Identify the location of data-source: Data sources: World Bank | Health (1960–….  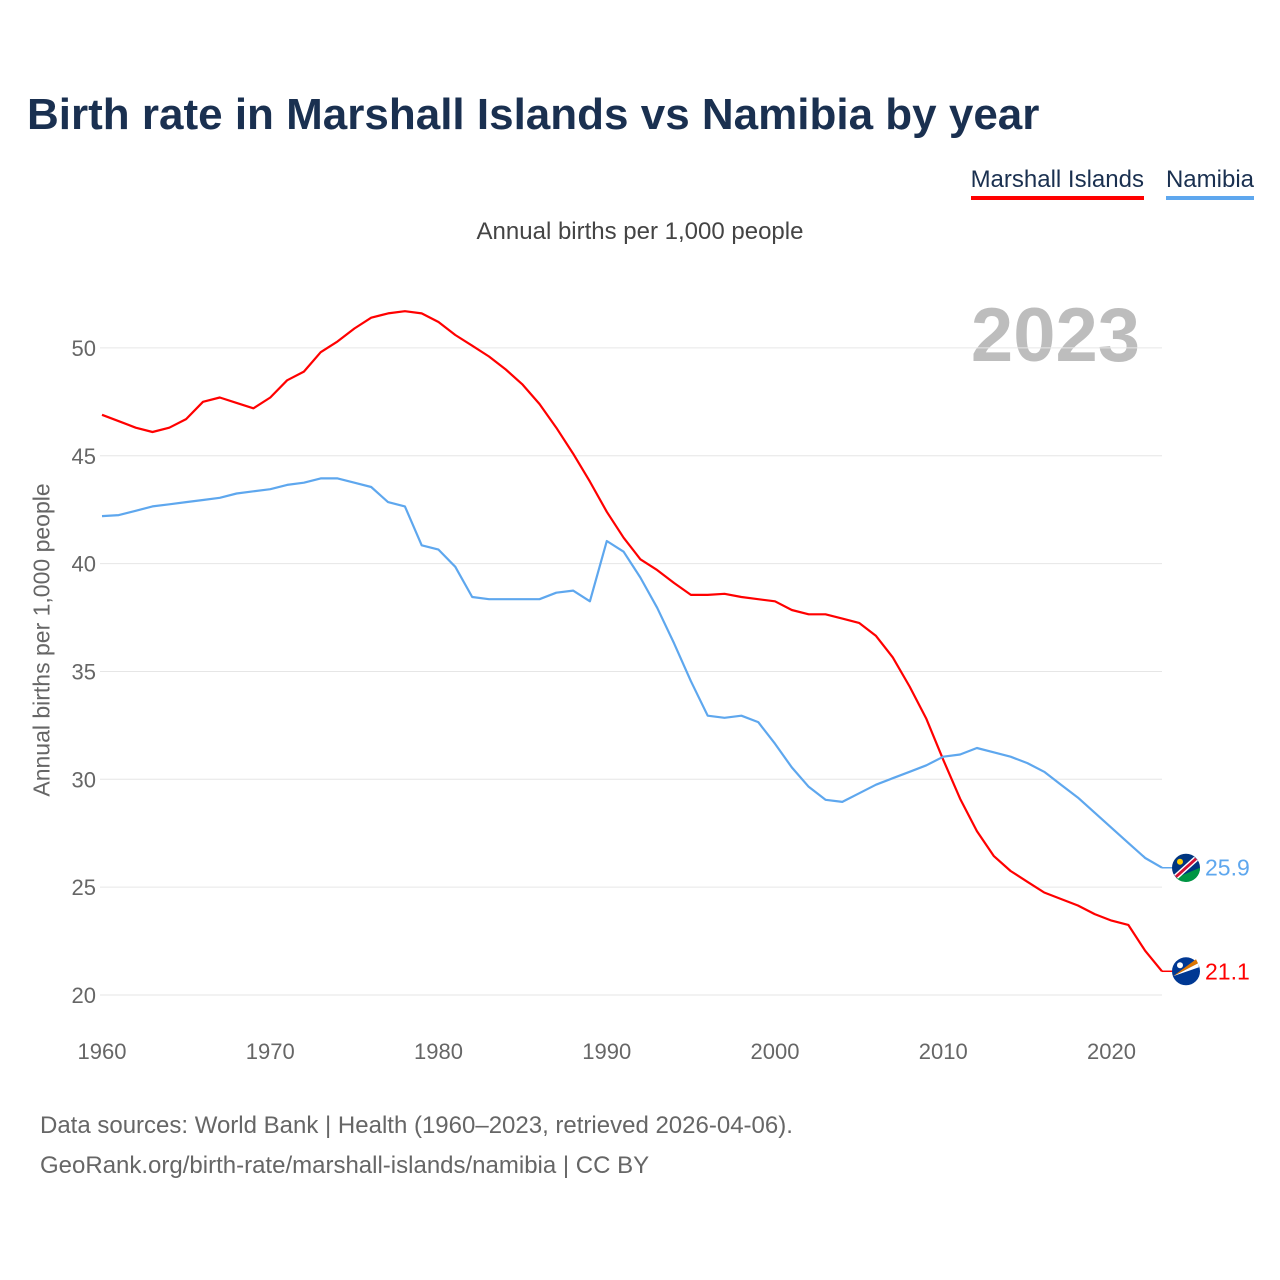
(416, 1125).